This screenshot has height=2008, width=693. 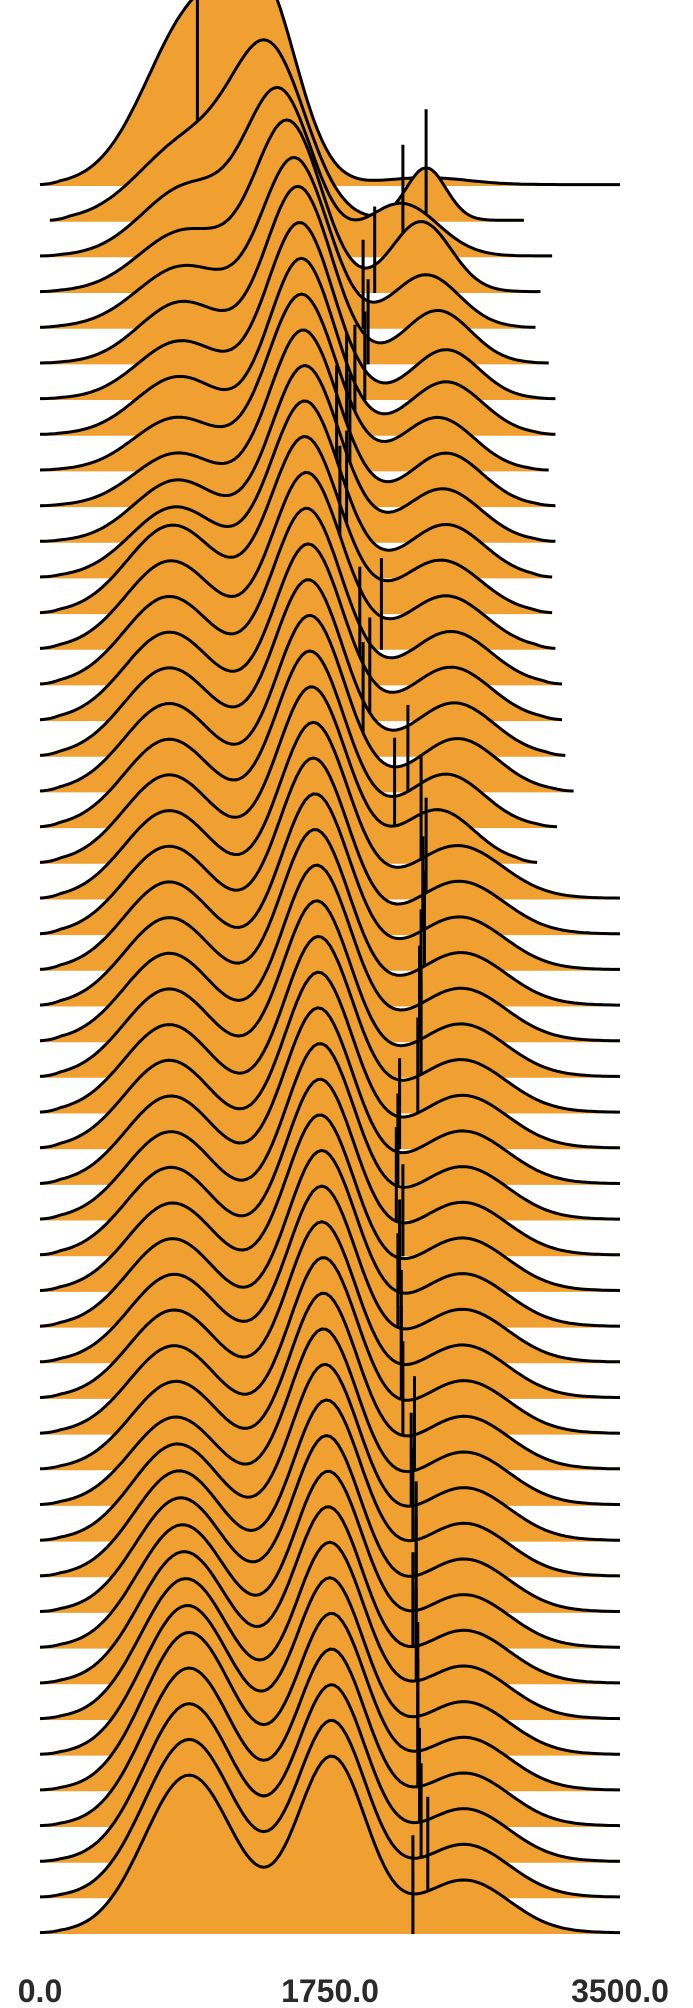 I want to click on x-tick-label-1: 1750.0, so click(x=330, y=1990).